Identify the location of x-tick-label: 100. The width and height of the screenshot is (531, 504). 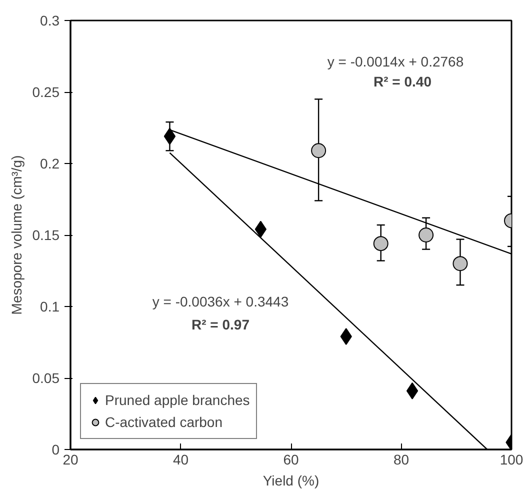
(512, 460).